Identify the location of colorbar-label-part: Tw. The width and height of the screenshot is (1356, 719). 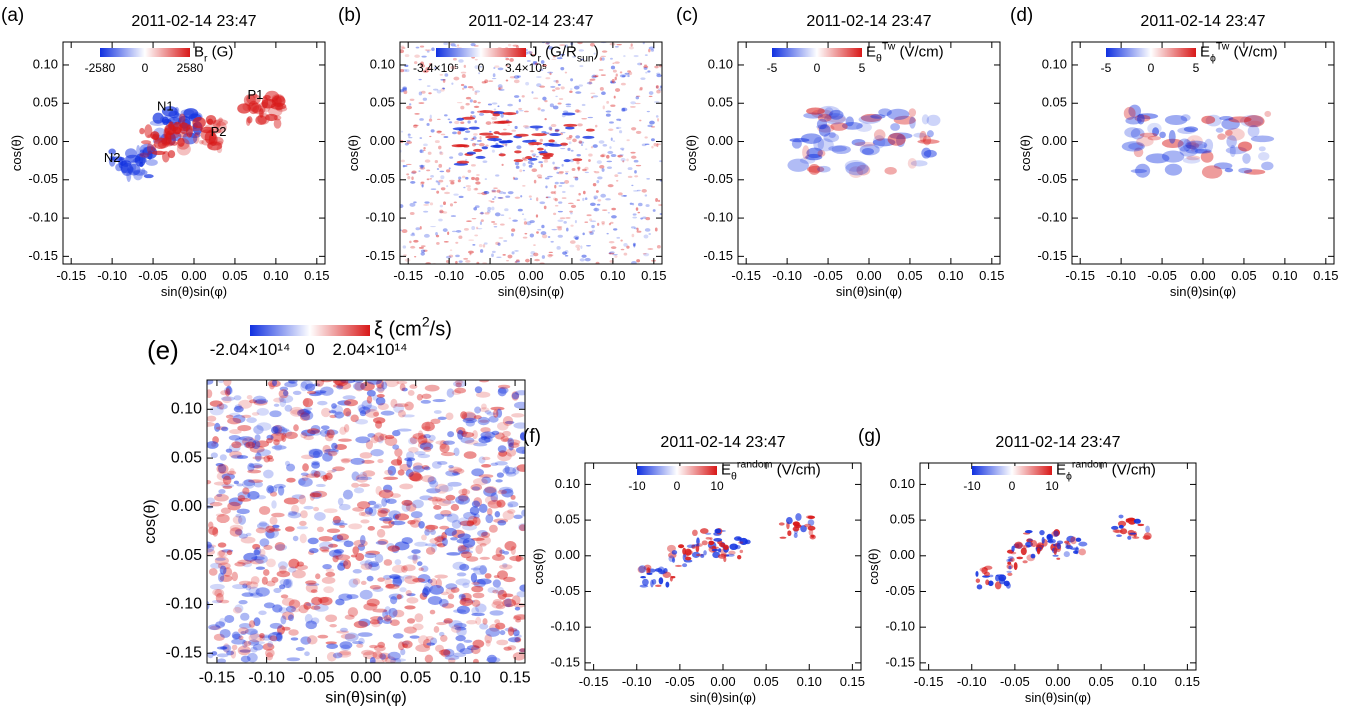
(1223, 46).